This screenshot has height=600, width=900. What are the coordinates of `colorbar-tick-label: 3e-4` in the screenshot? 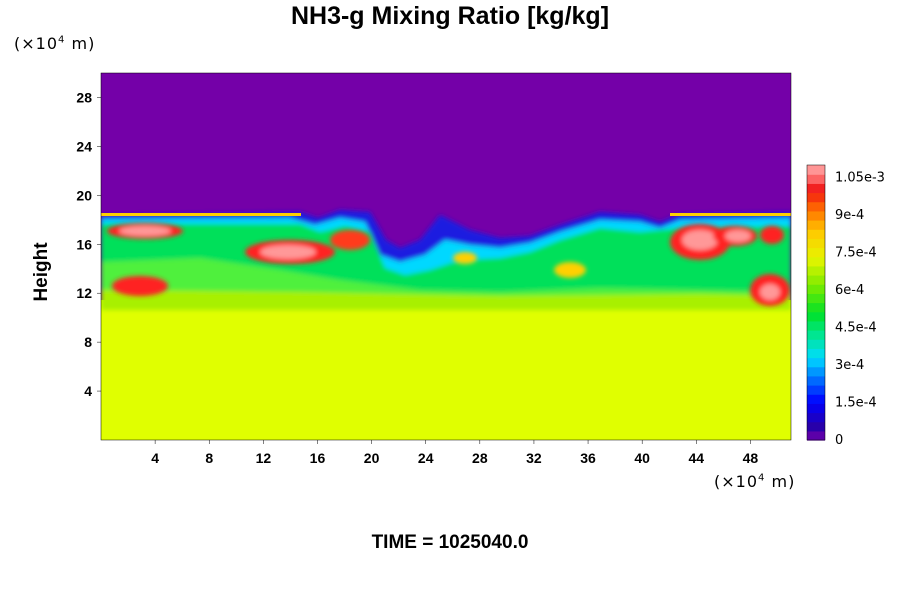 It's located at (849, 365).